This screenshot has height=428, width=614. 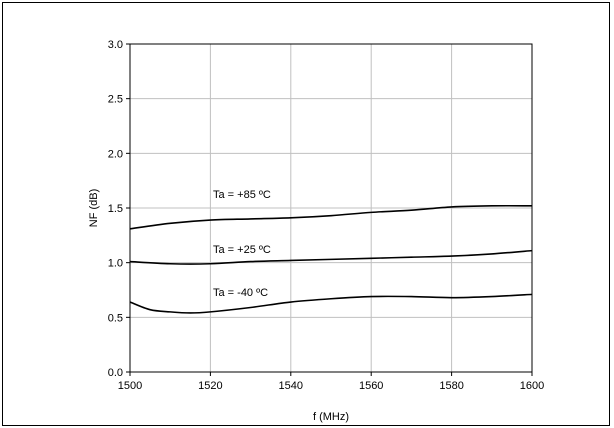 I want to click on series-label-1: Ta = +25 ºC, so click(x=242, y=250).